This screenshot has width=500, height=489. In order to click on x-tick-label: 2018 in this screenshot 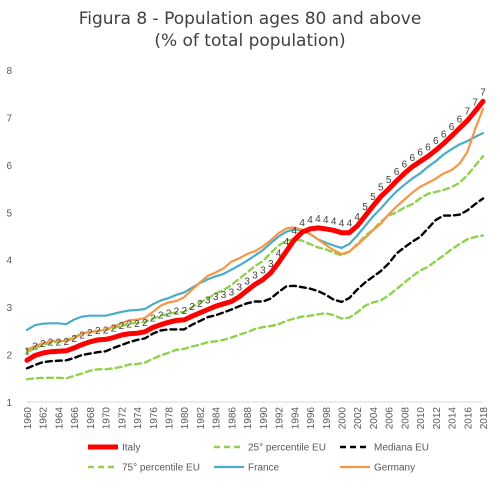, I will do `click(484, 418)`.